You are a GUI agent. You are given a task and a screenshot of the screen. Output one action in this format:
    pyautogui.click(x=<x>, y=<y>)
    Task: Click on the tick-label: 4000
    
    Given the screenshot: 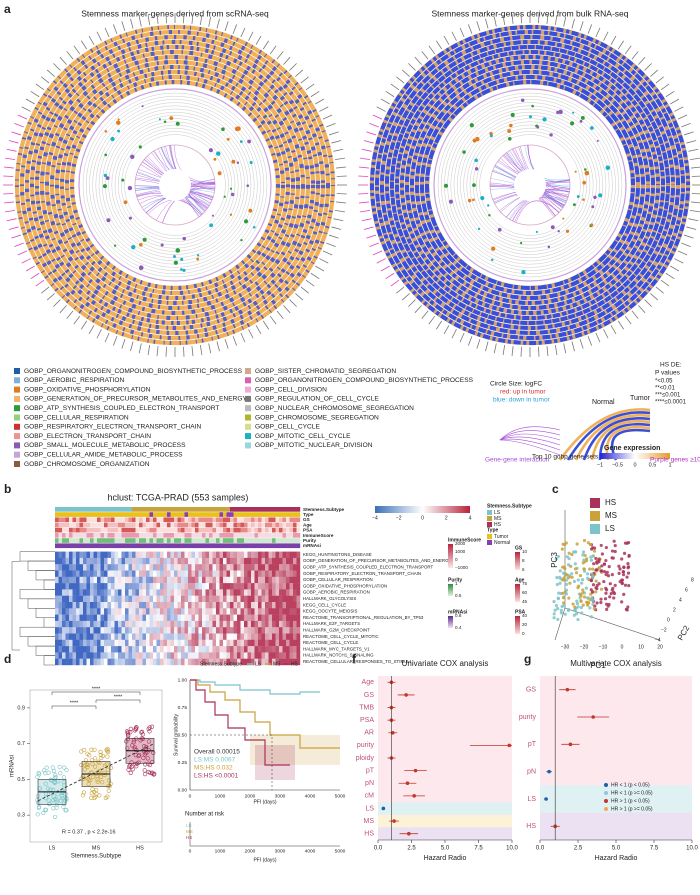 What is the action you would take?
    pyautogui.click(x=310, y=796)
    